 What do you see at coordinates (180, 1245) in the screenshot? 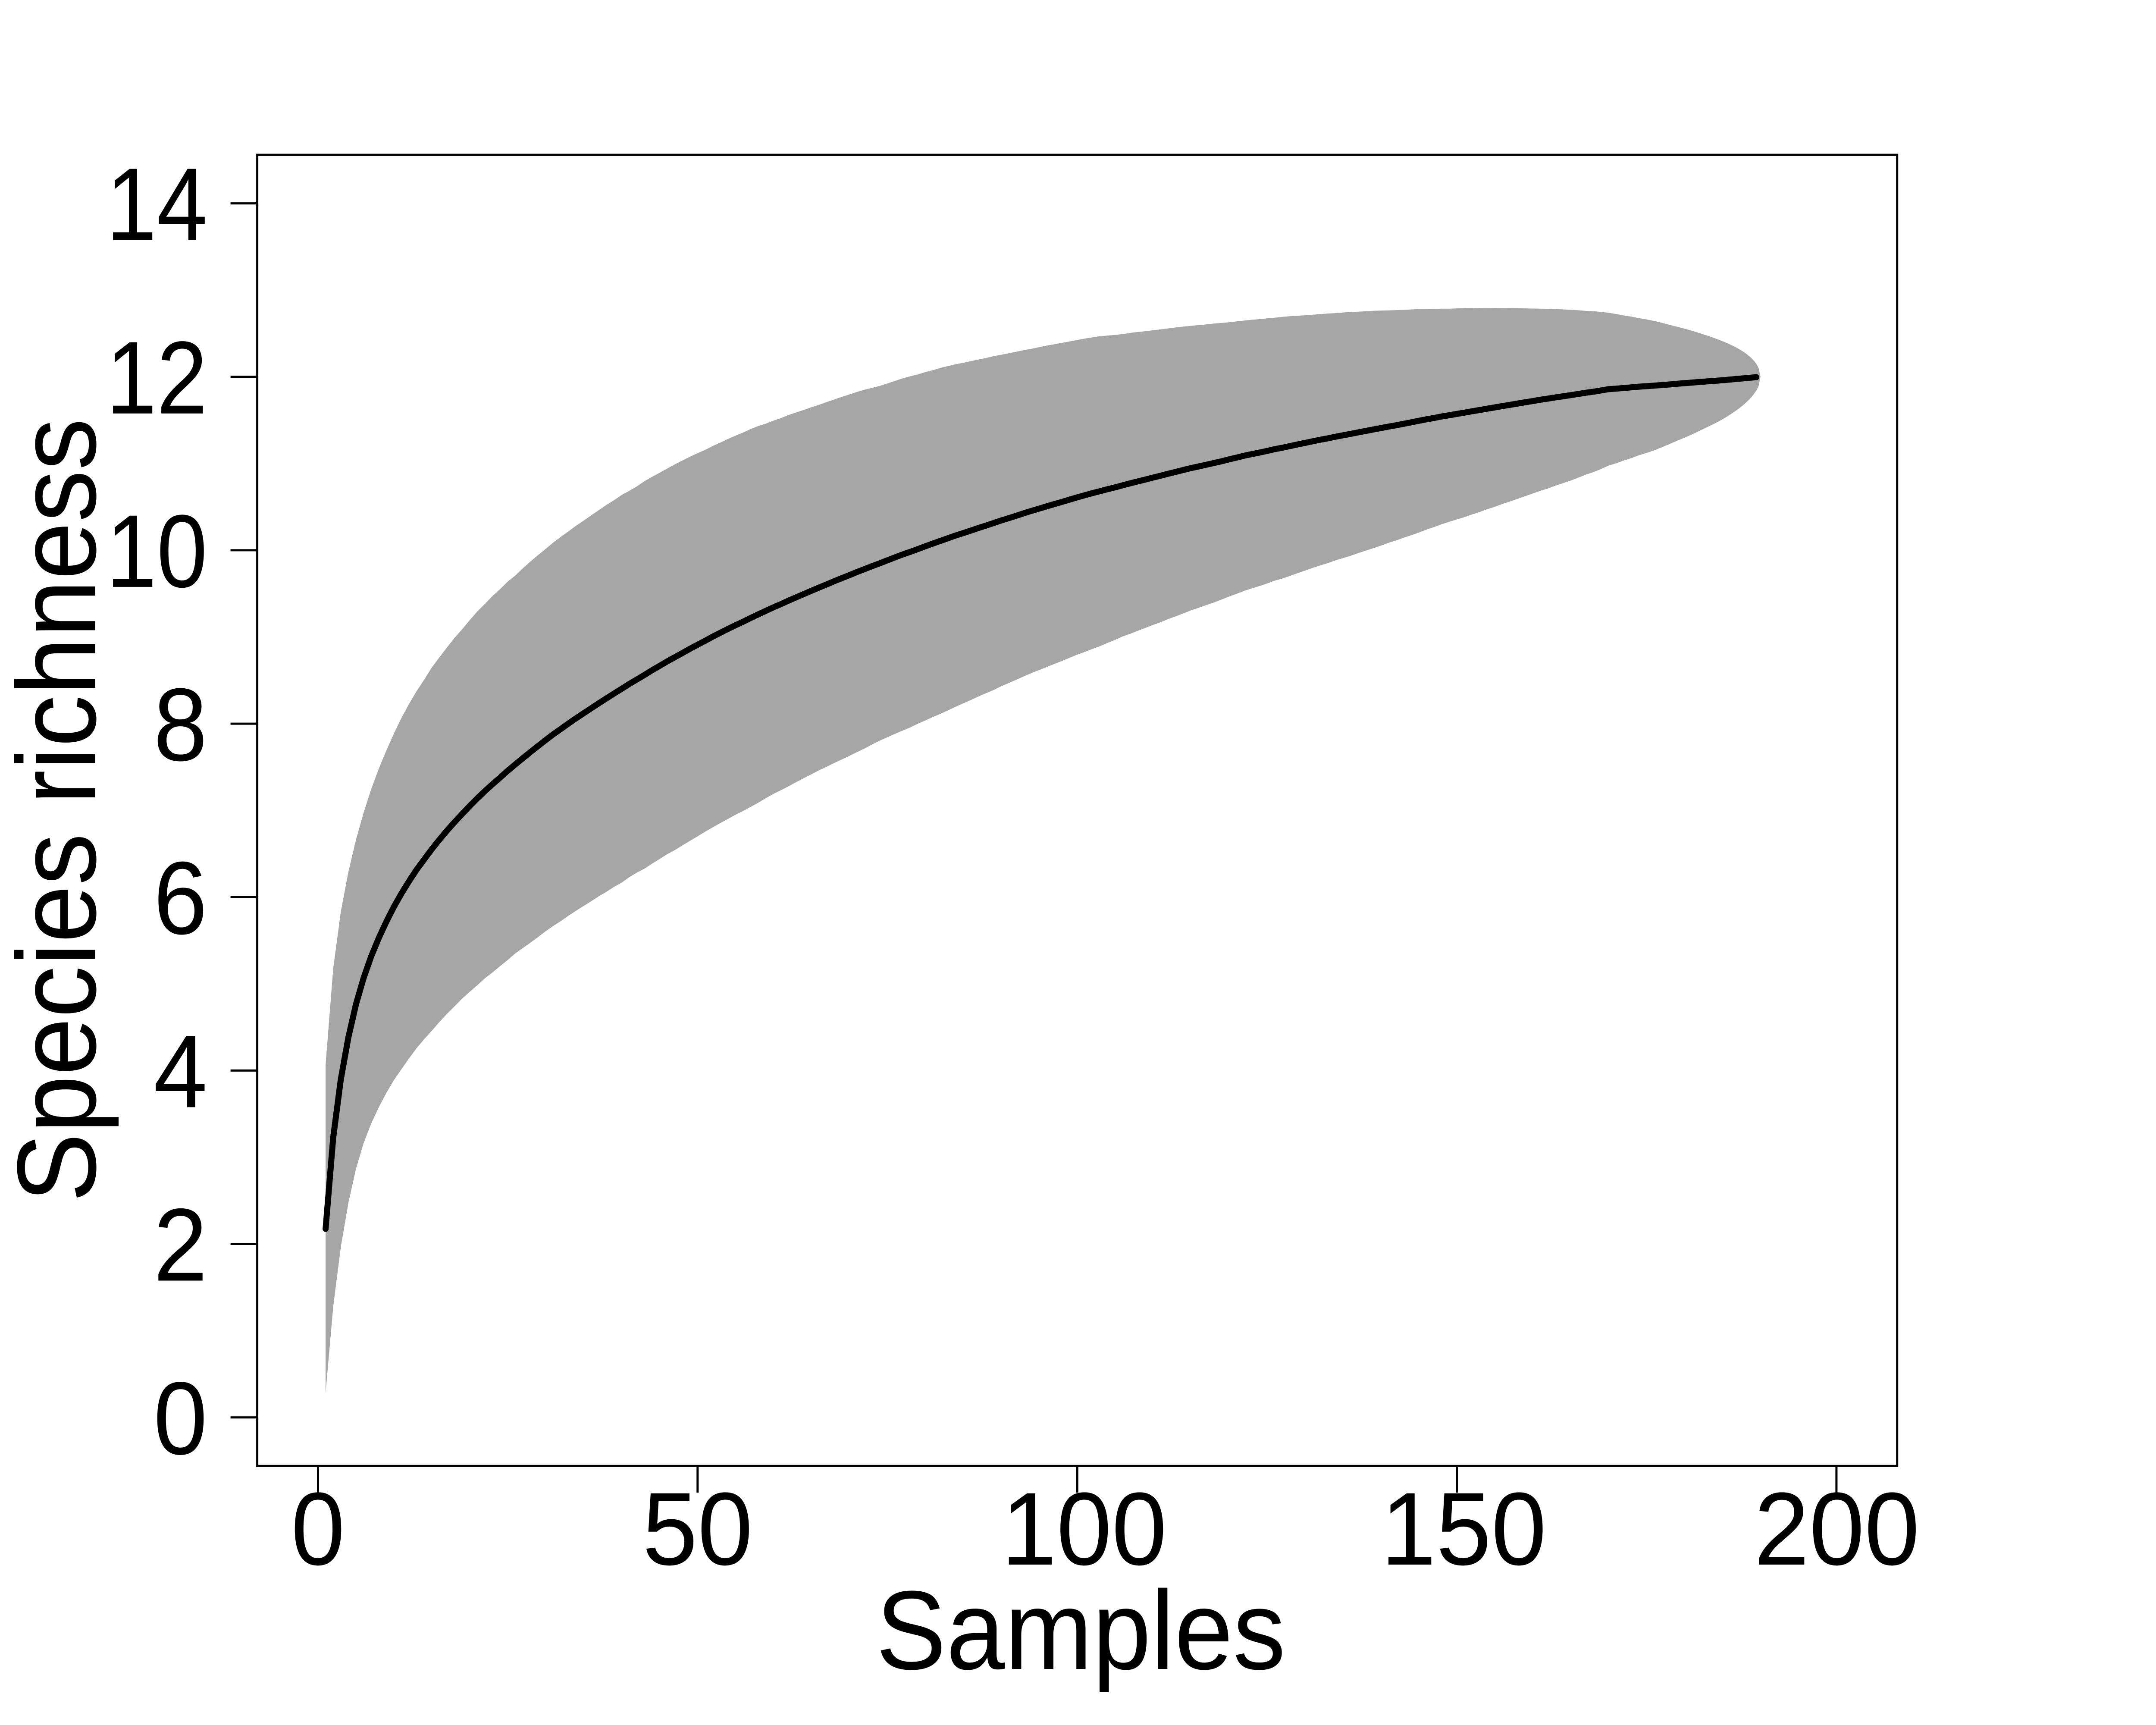
I see `svg-text: 2` at bounding box center [180, 1245].